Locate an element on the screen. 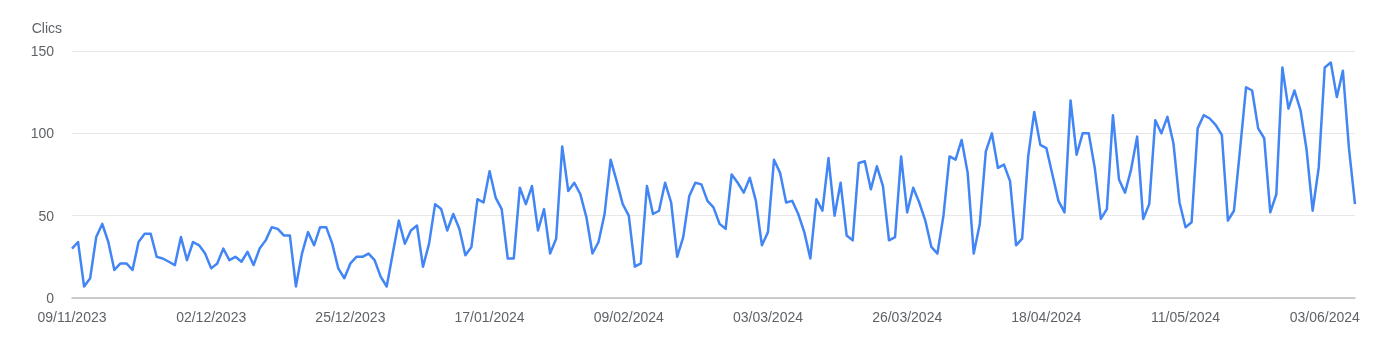 The width and height of the screenshot is (1386, 351). x-tick-label: 09/11/2023 is located at coordinates (72, 317).